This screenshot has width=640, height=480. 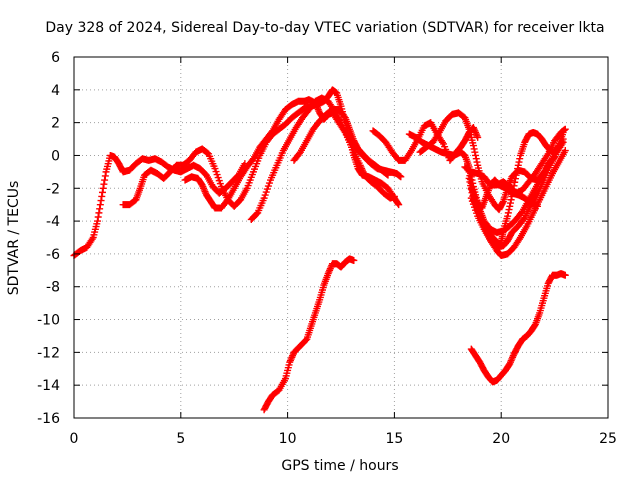 What do you see at coordinates (394, 439) in the screenshot?
I see `x-tick-label: 15` at bounding box center [394, 439].